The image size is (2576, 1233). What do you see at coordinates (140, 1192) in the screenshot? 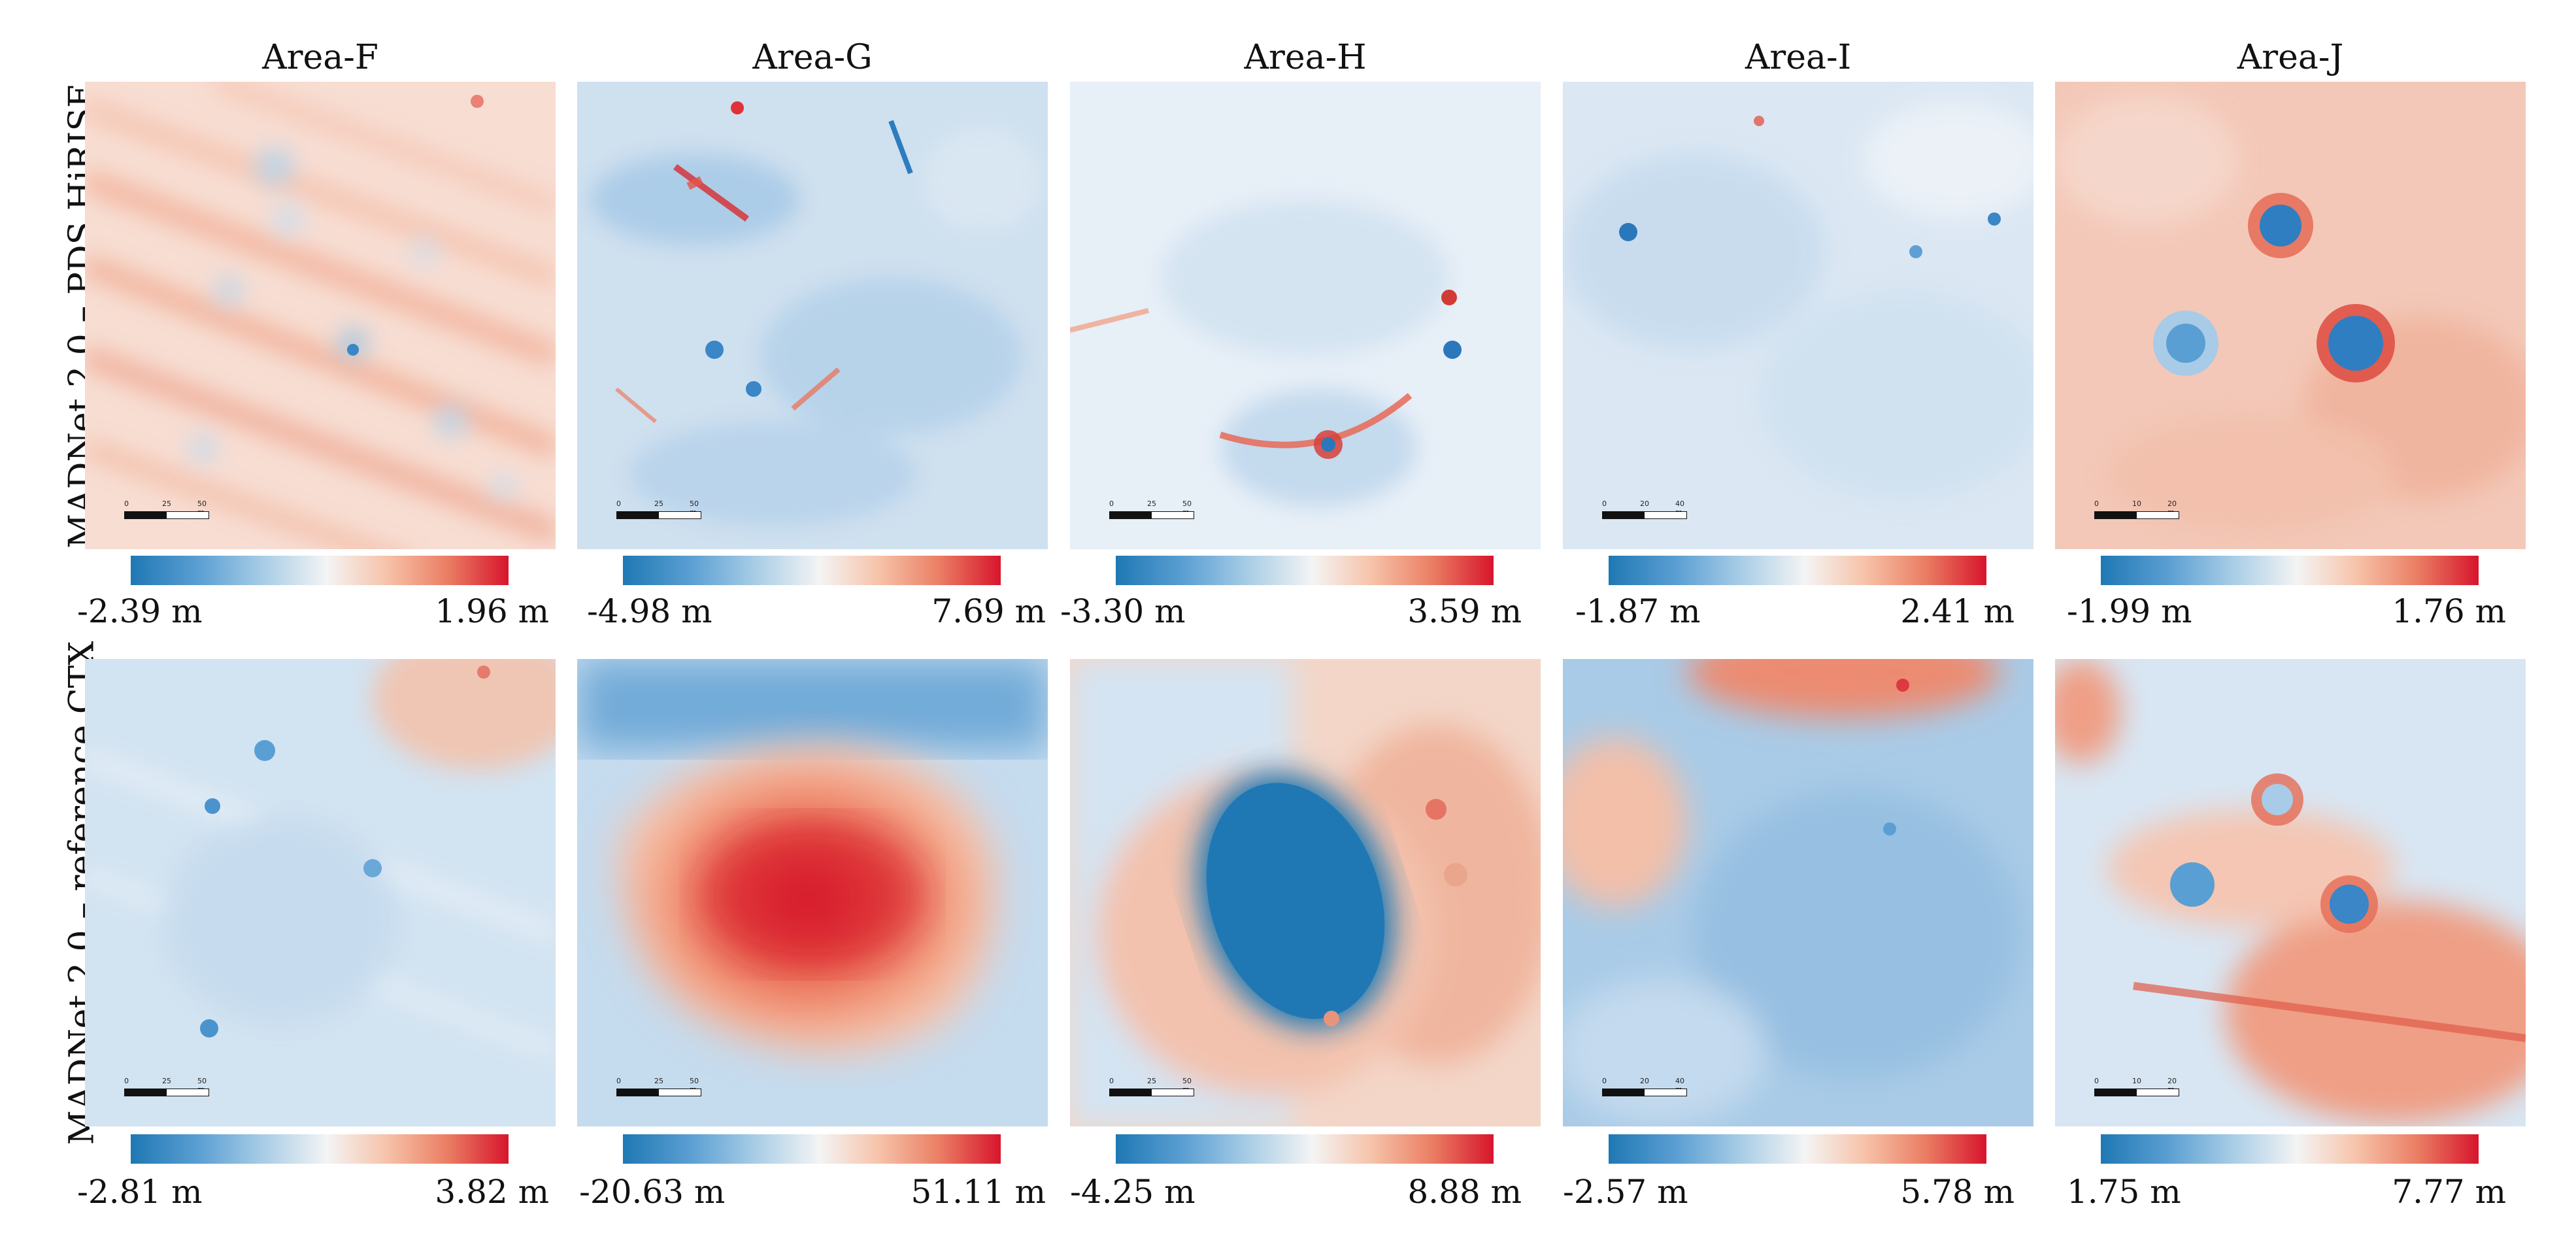
I see `colorbar-min-label: -2.81 m` at bounding box center [140, 1192].